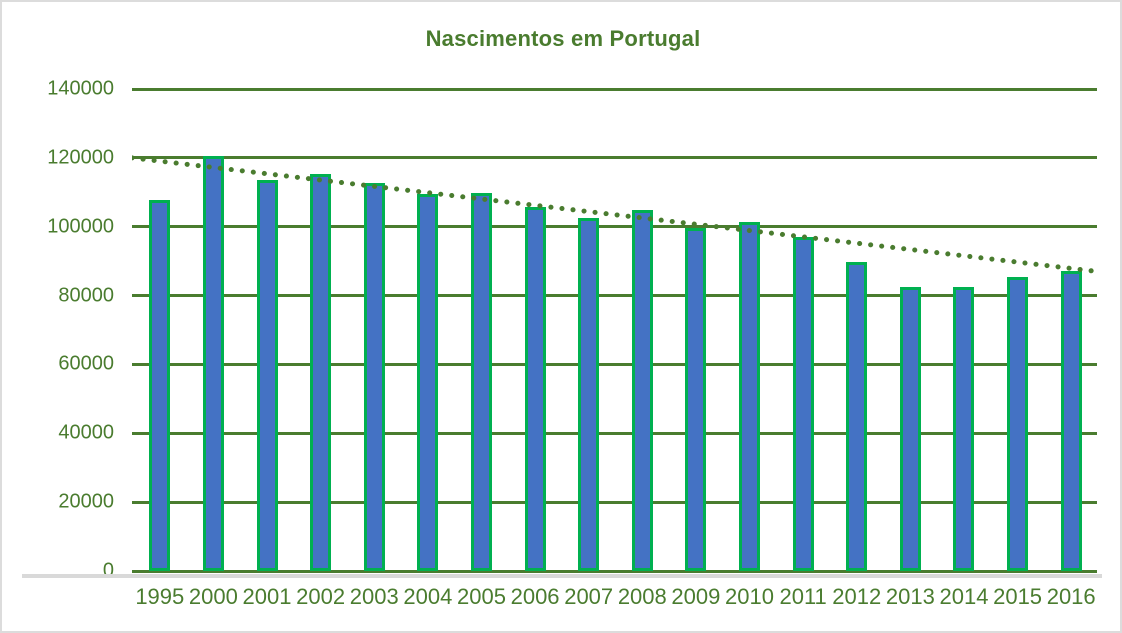 This screenshot has width=1122, height=633. Describe the element at coordinates (964, 596) in the screenshot. I see `x-axis-tick-label: 2014` at that location.